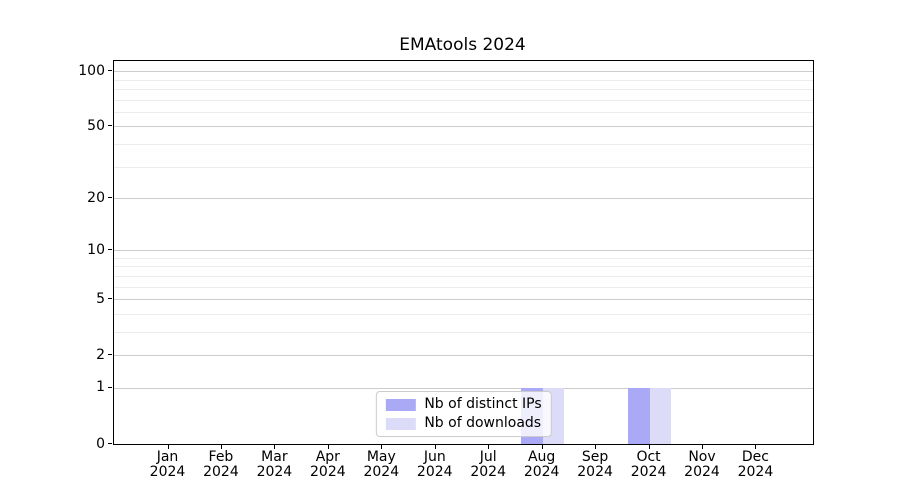 This screenshot has width=900, height=500. What do you see at coordinates (328, 447) in the screenshot?
I see `x-axis-tick-apr` at bounding box center [328, 447].